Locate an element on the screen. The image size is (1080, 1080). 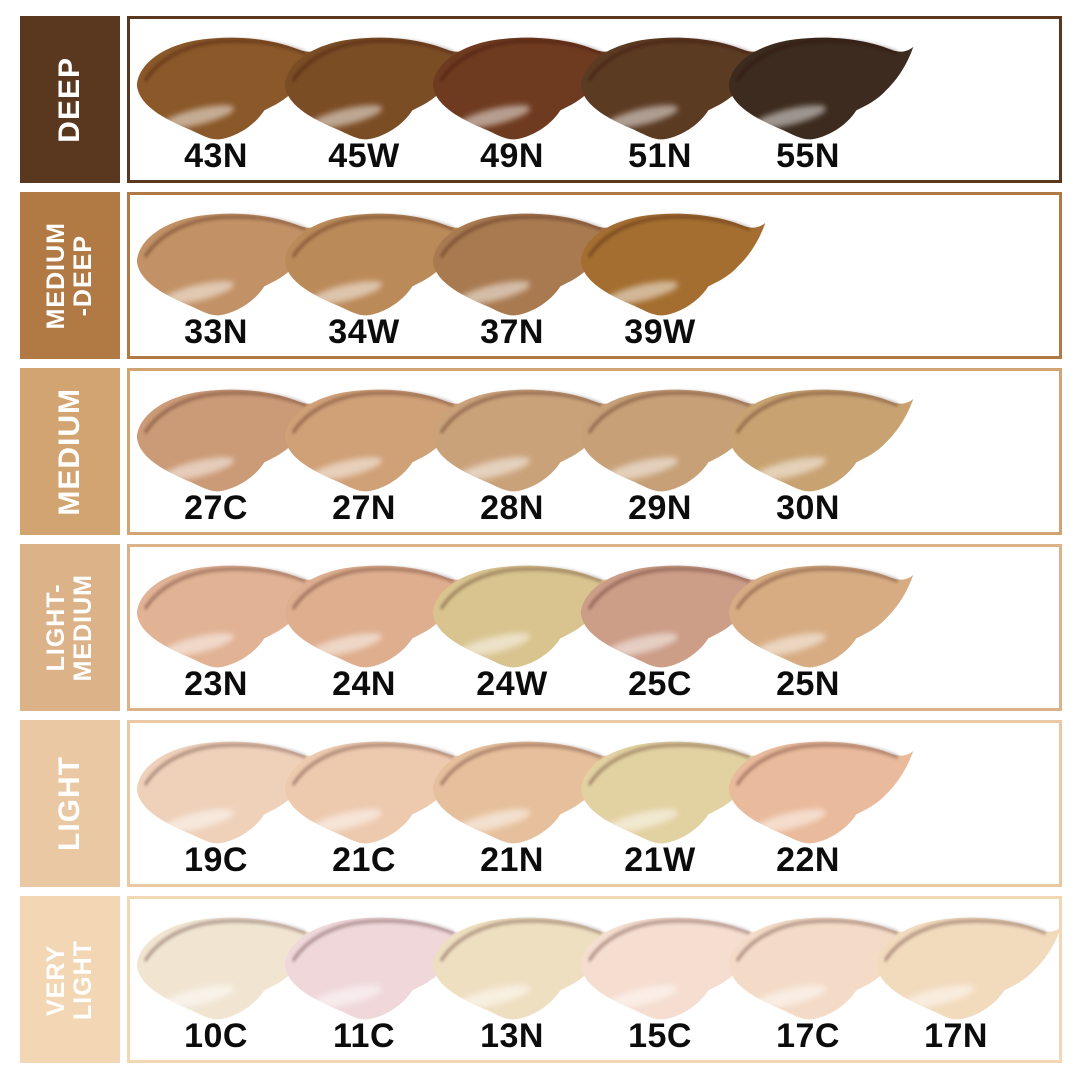
shade-swatch: 24N is located at coordinates (377, 627).